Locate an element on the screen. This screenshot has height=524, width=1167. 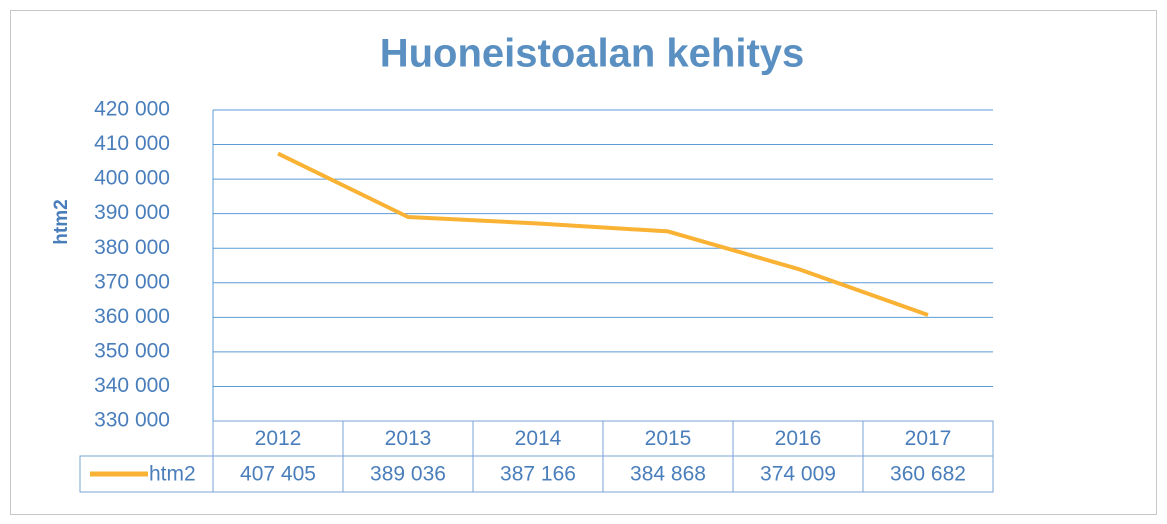
x-tick-label: 2017 is located at coordinates (928, 438).